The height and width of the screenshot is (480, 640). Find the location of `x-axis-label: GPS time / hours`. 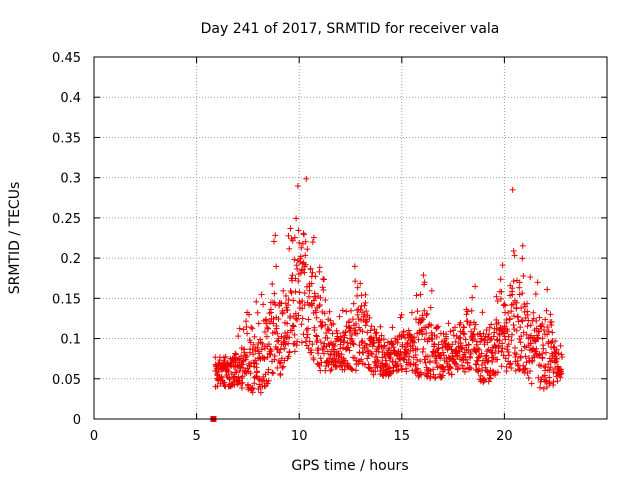

x-axis-label: GPS time / hours is located at coordinates (349, 466).